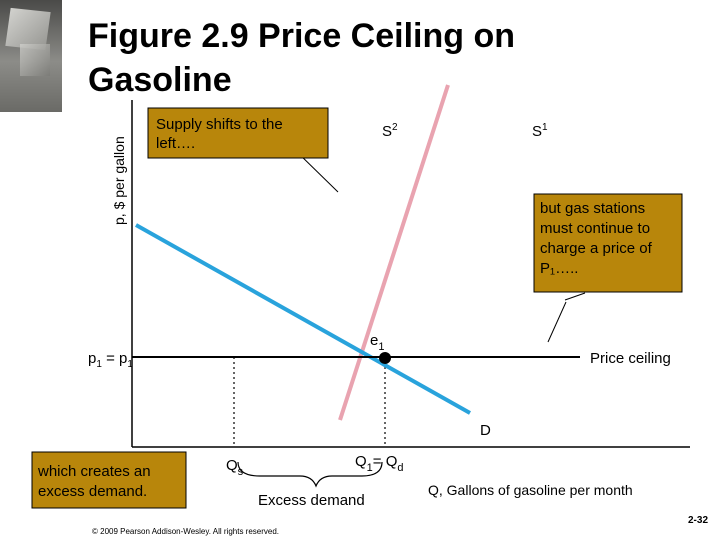  What do you see at coordinates (379, 463) in the screenshot?
I see `q1-label: Q1= Qd` at bounding box center [379, 463].